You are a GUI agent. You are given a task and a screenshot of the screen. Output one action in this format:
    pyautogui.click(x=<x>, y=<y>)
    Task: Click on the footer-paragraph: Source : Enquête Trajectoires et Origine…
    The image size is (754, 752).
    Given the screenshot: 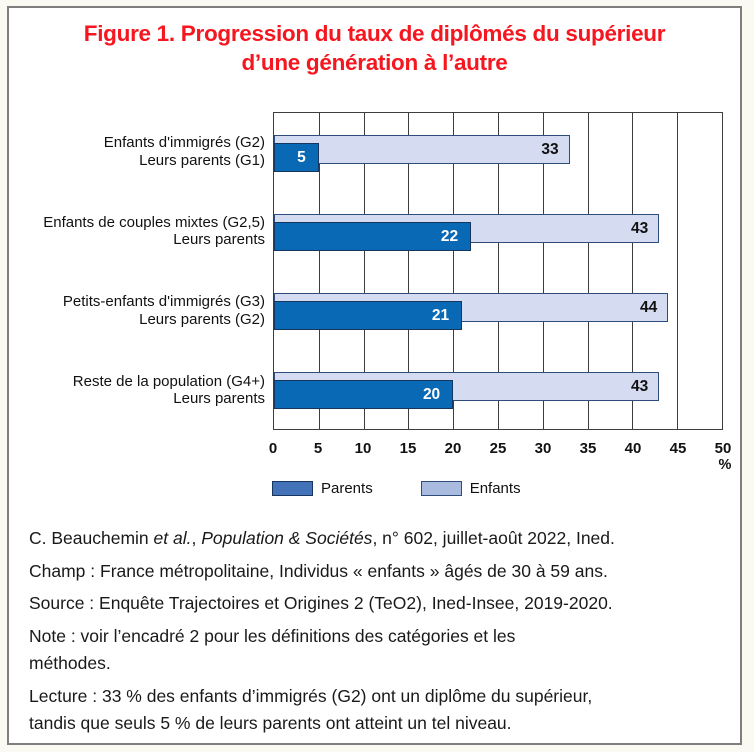 What is the action you would take?
    pyautogui.click(x=382, y=604)
    